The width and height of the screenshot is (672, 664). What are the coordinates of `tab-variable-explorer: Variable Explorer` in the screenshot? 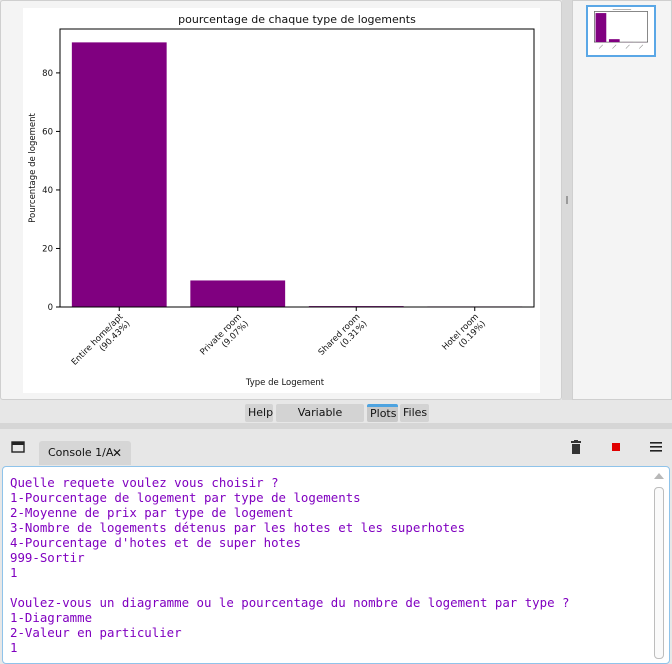 It's located at (320, 420).